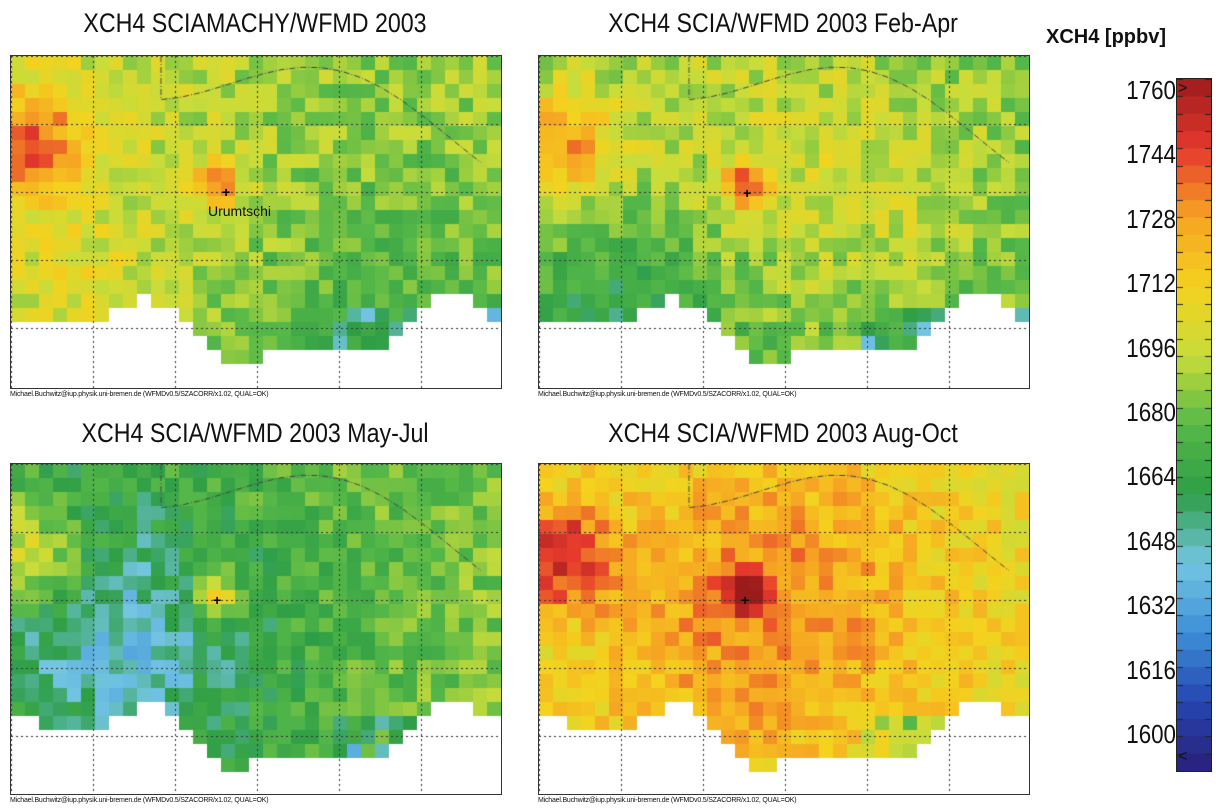  What do you see at coordinates (1151, 154) in the screenshot?
I see `legend-tick-label: 1744` at bounding box center [1151, 154].